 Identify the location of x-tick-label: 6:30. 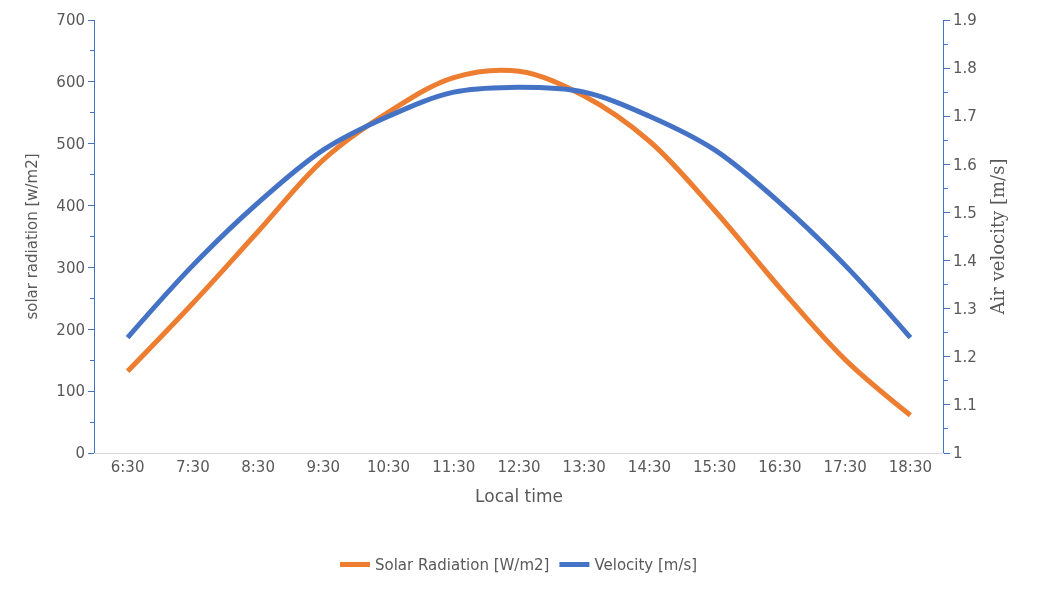
(127, 467).